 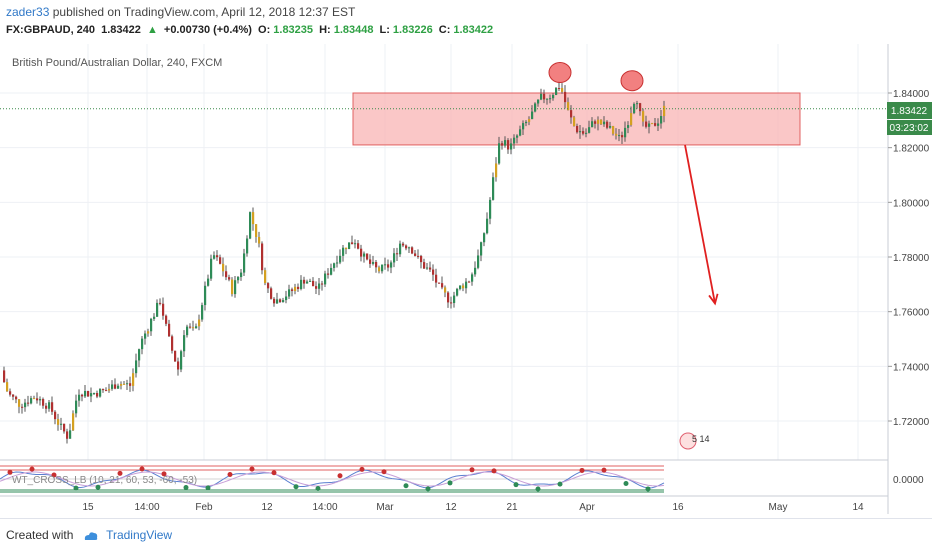 What do you see at coordinates (353, 30) in the screenshot?
I see `high-value: 1.83448` at bounding box center [353, 30].